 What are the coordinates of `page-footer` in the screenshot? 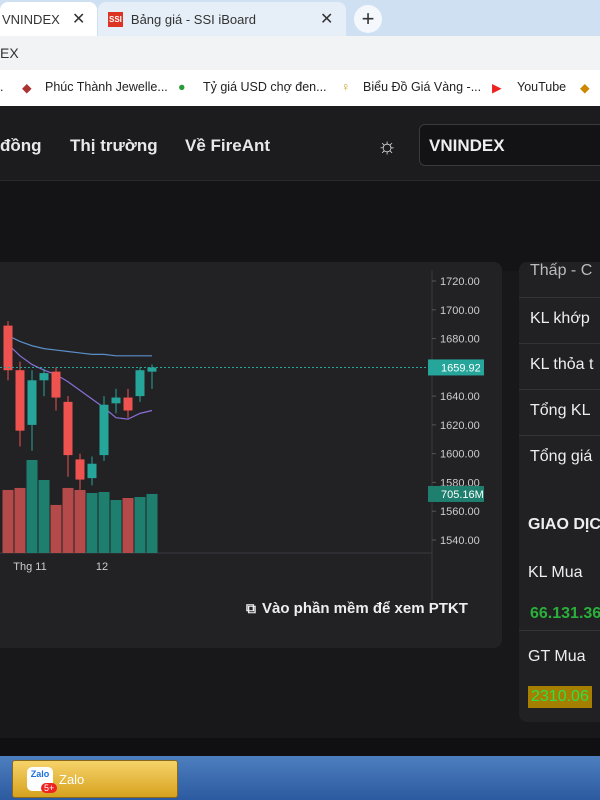 It's located at (300, 747).